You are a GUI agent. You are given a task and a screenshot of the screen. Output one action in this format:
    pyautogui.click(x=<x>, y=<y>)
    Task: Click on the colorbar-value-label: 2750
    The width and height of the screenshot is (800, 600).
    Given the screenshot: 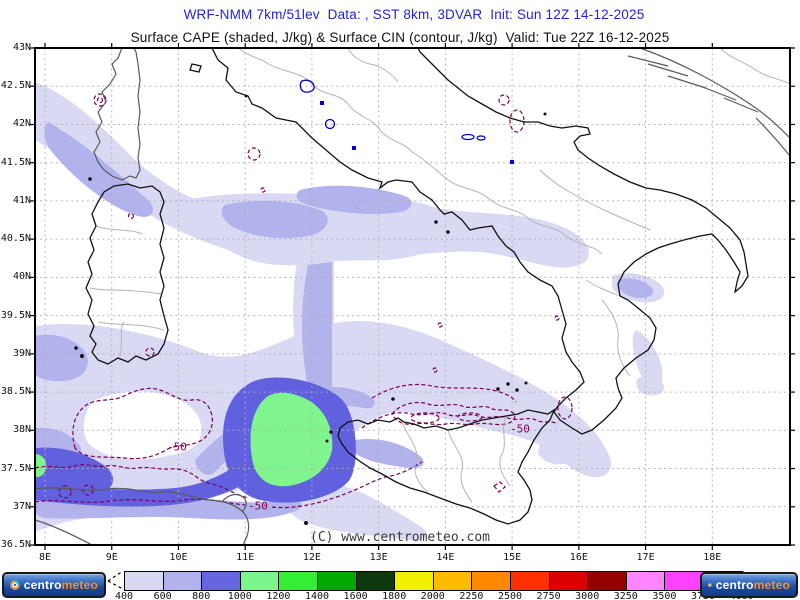 What is the action you would take?
    pyautogui.click(x=548, y=595)
    